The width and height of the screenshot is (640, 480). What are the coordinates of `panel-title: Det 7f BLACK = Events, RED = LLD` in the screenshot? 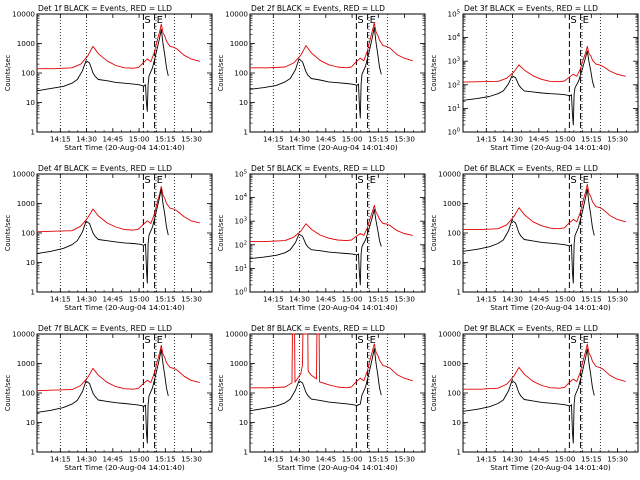 It's located at (105, 328).